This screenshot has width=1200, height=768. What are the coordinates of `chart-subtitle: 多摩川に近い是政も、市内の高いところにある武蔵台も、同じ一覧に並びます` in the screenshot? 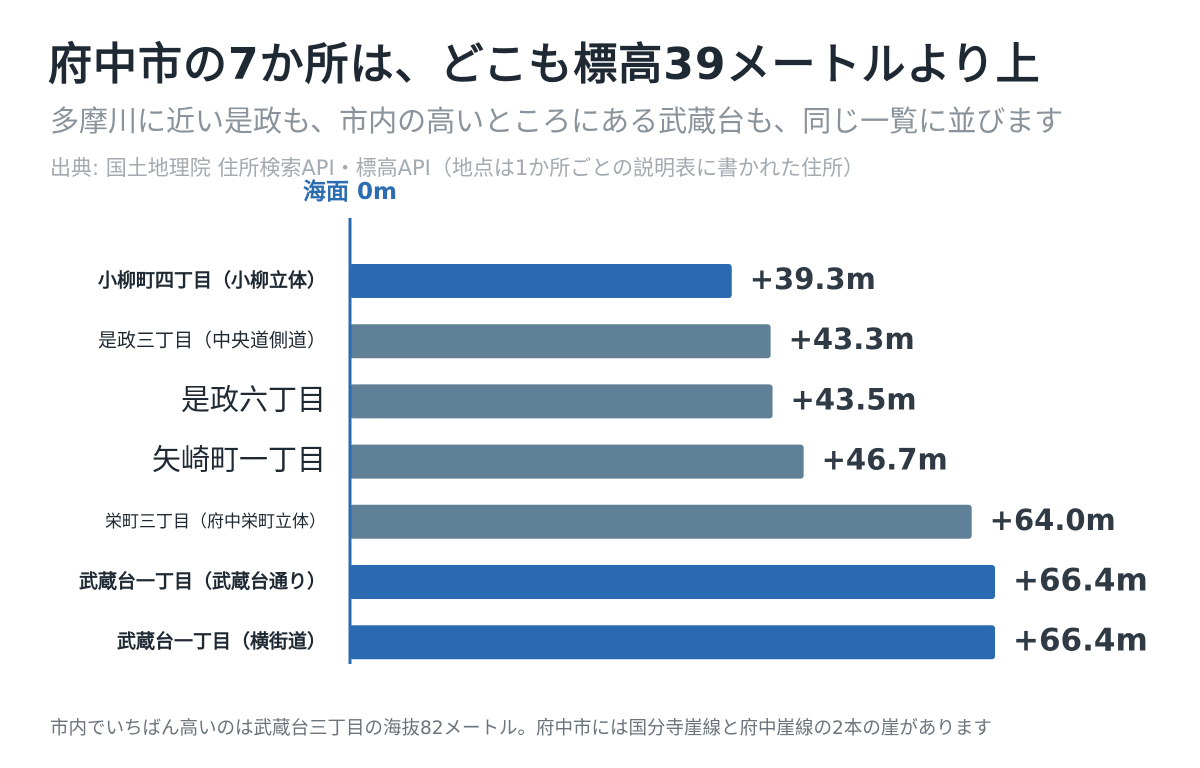 It's located at (557, 121).